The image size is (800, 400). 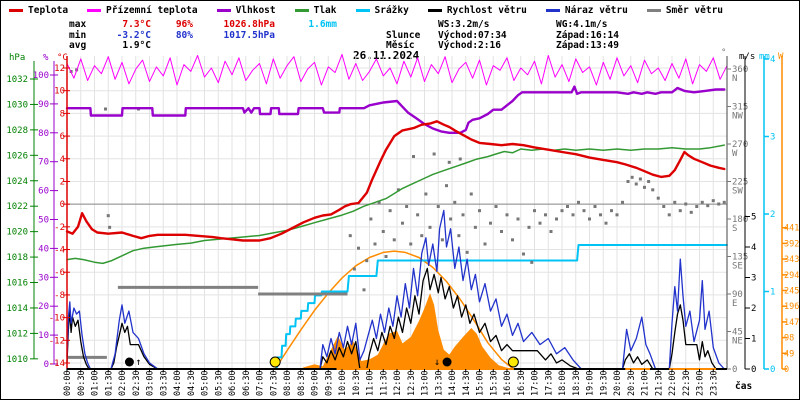 I want to click on svg-text: 21:00, so click(x=646, y=383).